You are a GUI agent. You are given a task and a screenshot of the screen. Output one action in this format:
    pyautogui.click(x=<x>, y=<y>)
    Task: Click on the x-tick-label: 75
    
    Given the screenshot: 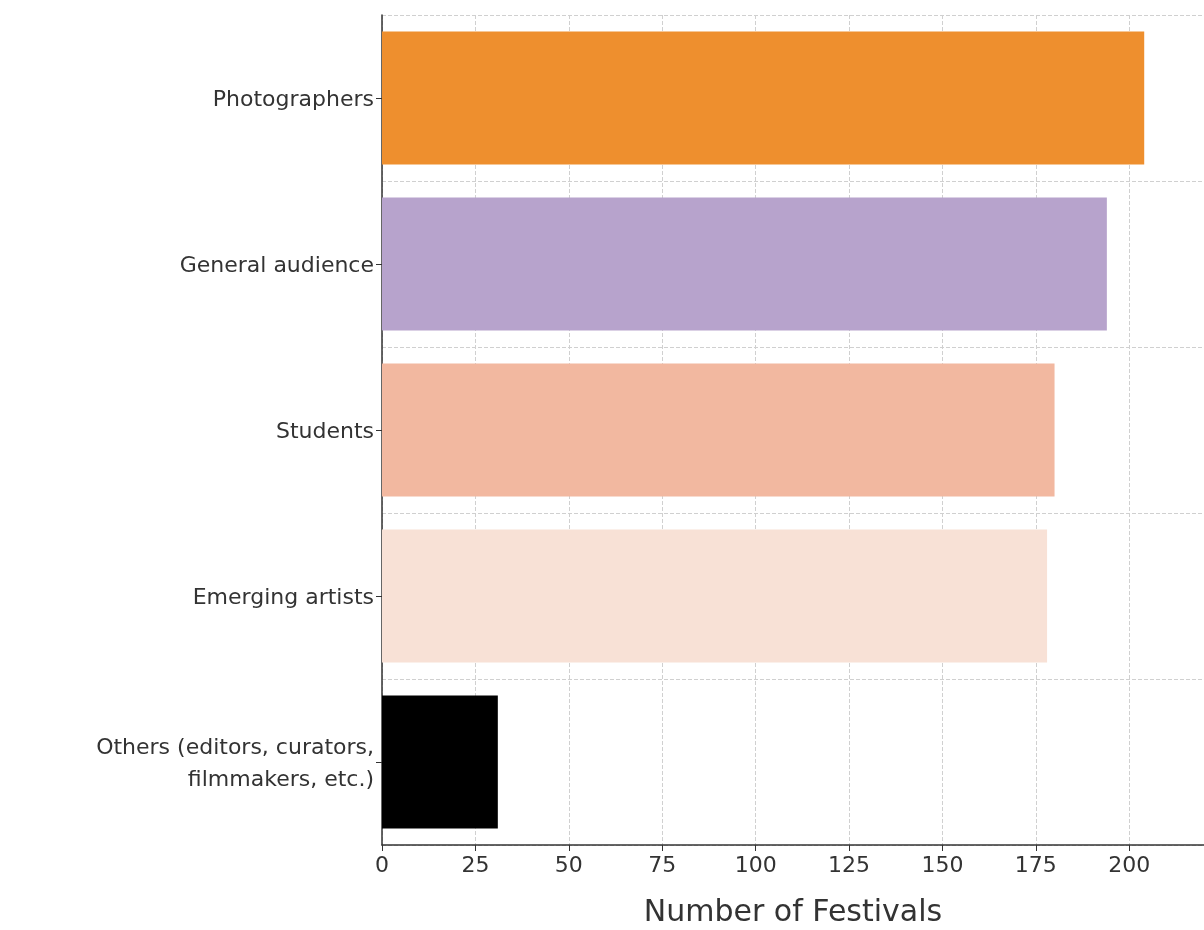 What is the action you would take?
    pyautogui.click(x=662, y=864)
    